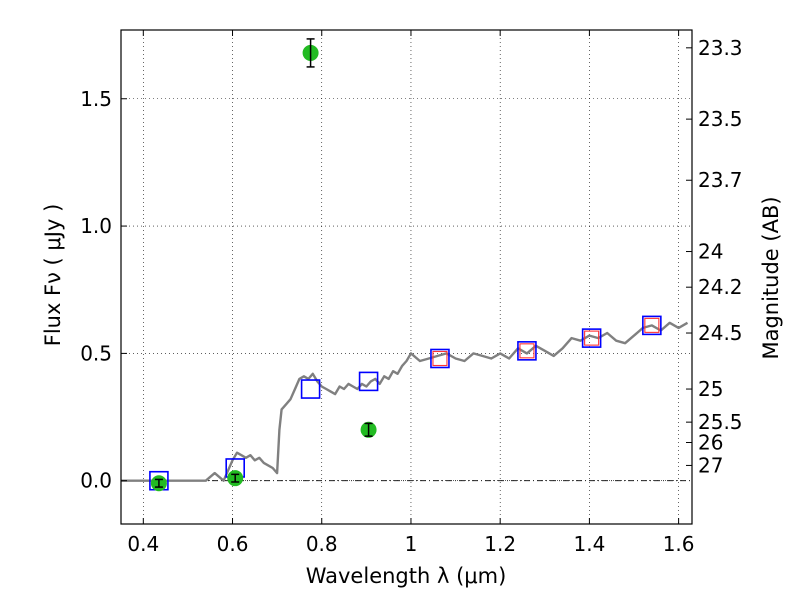 The height and width of the screenshot is (604, 800). I want to click on y-tick-label: 0.0, so click(96, 481).